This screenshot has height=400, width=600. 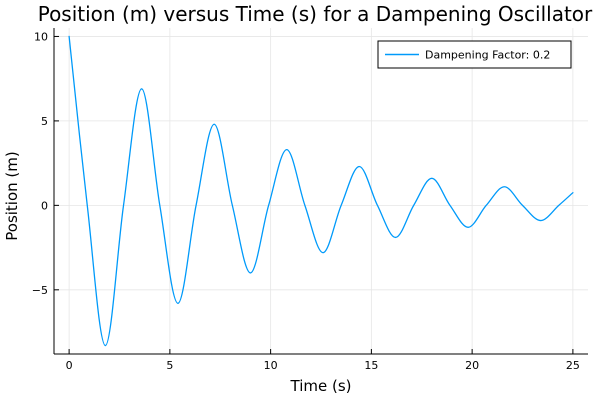 What do you see at coordinates (321, 386) in the screenshot?
I see `x-axis-label: Time (s)` at bounding box center [321, 386].